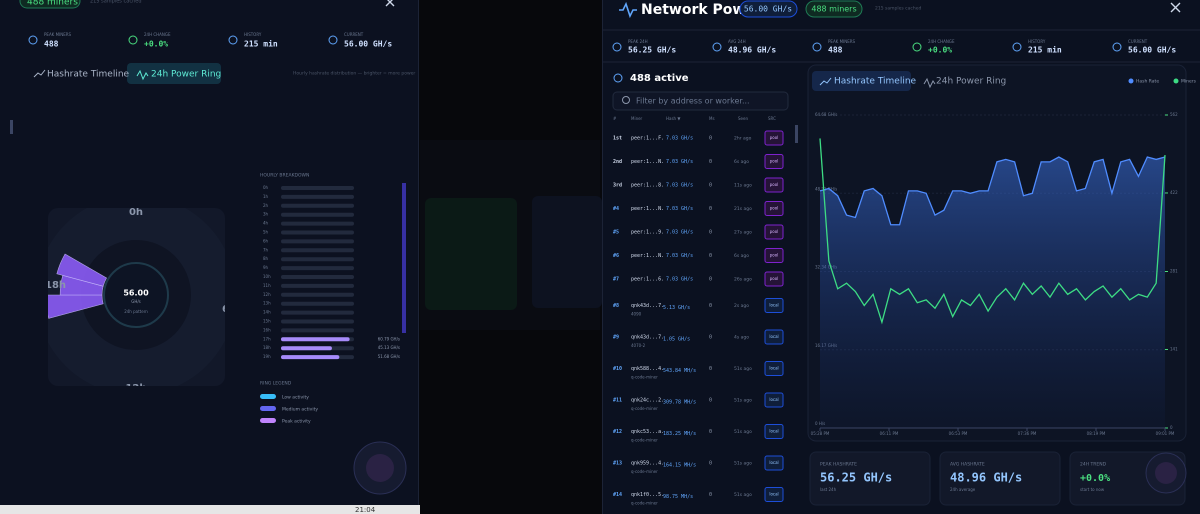  I want to click on hash: 183.25 MH/s, so click(679, 434).